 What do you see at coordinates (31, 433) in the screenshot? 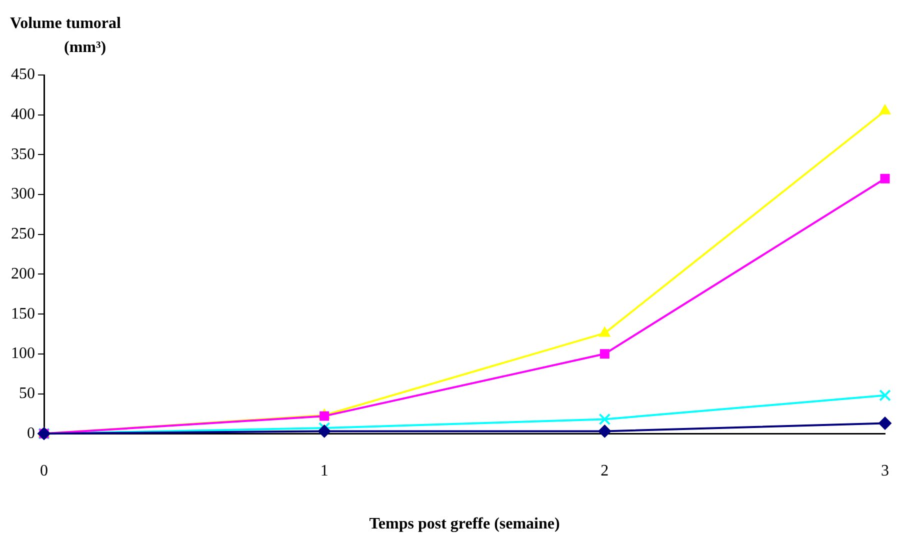
I see `y-tick-label: 0` at bounding box center [31, 433].